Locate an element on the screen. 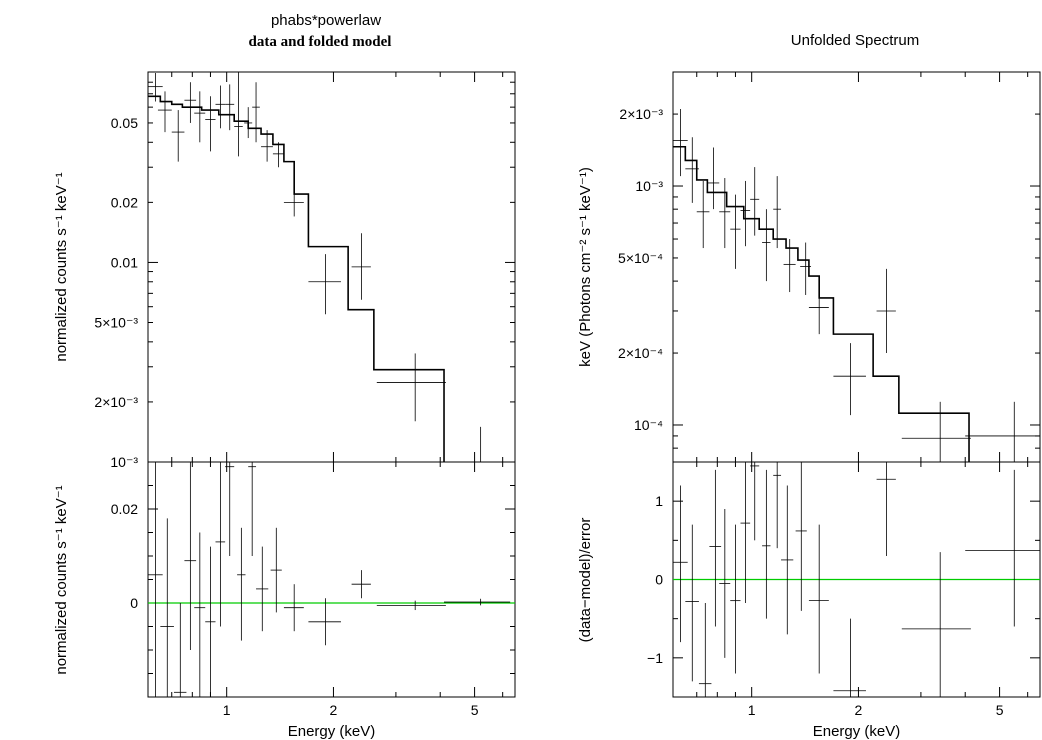 The width and height of the screenshot is (1042, 740). plot-frame is located at coordinates (331, 579).